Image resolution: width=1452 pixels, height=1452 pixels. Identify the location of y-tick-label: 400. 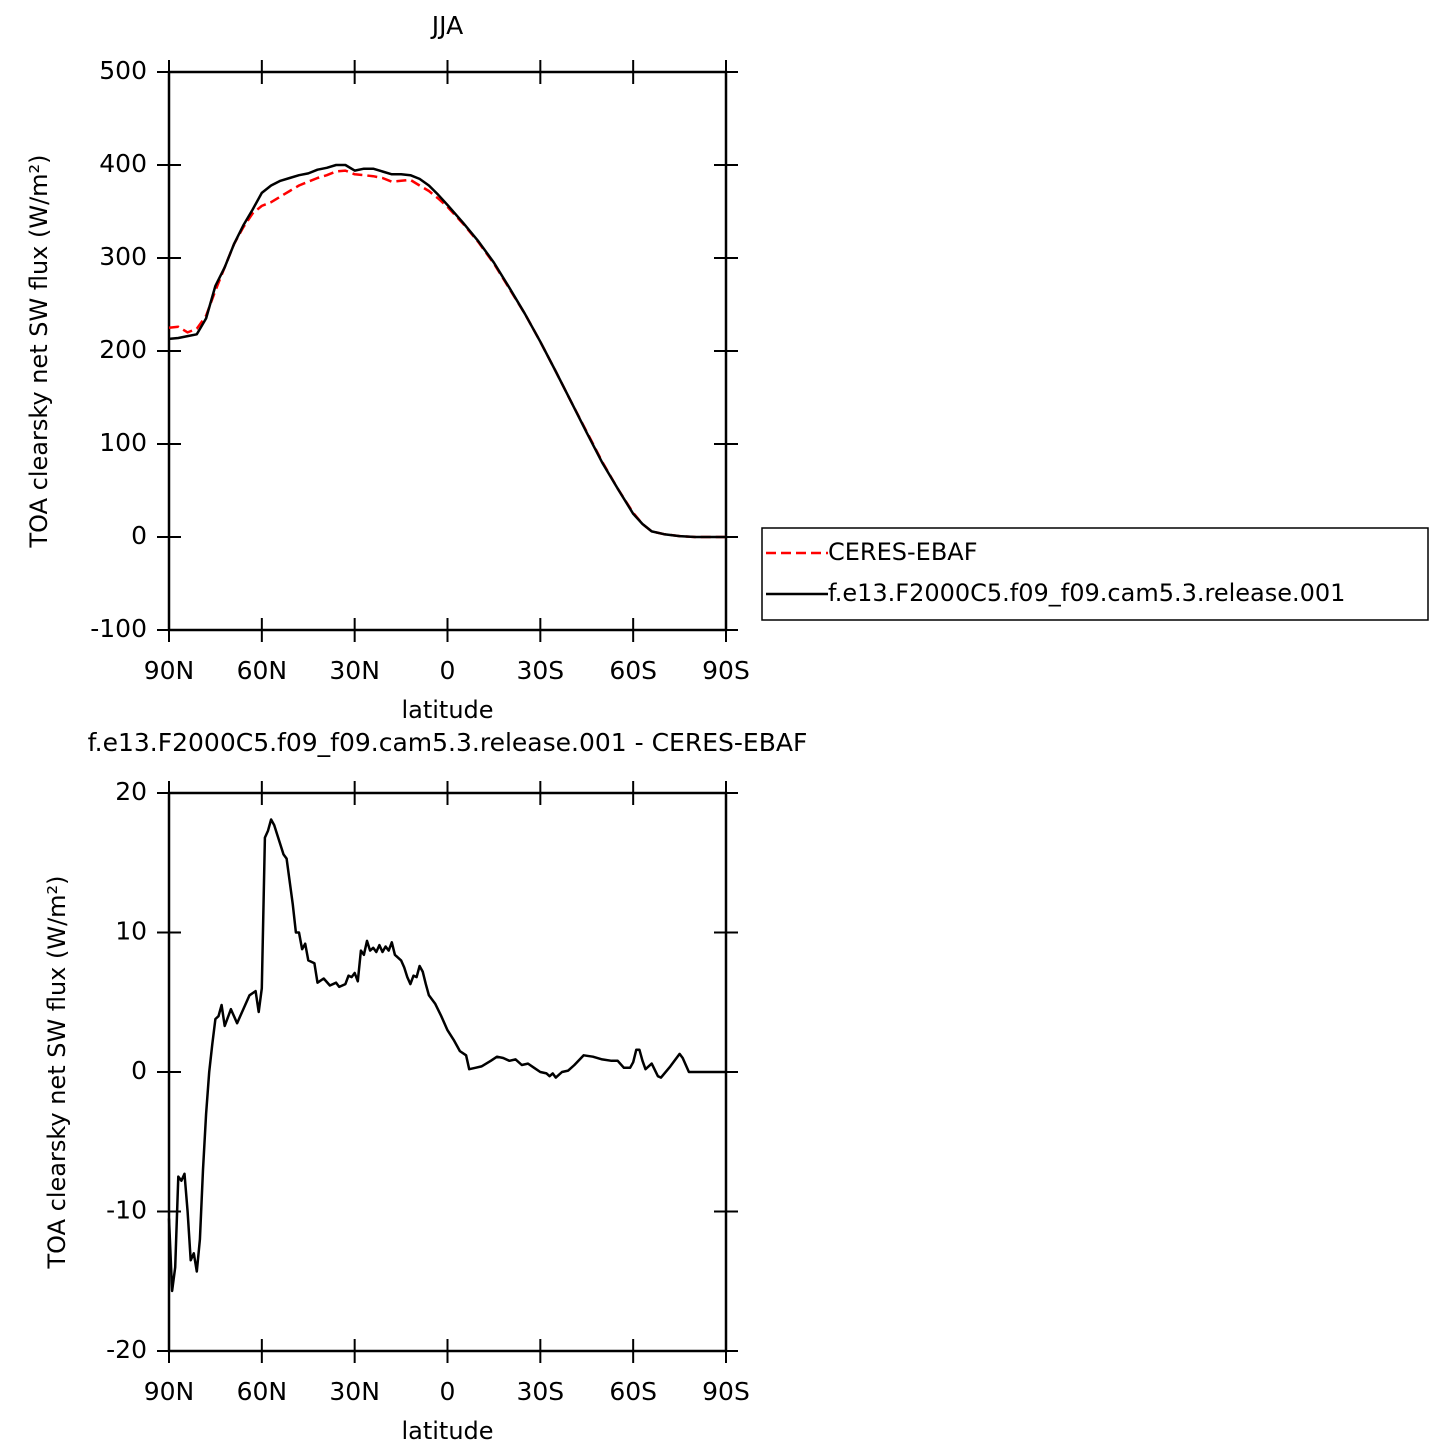
(123, 163).